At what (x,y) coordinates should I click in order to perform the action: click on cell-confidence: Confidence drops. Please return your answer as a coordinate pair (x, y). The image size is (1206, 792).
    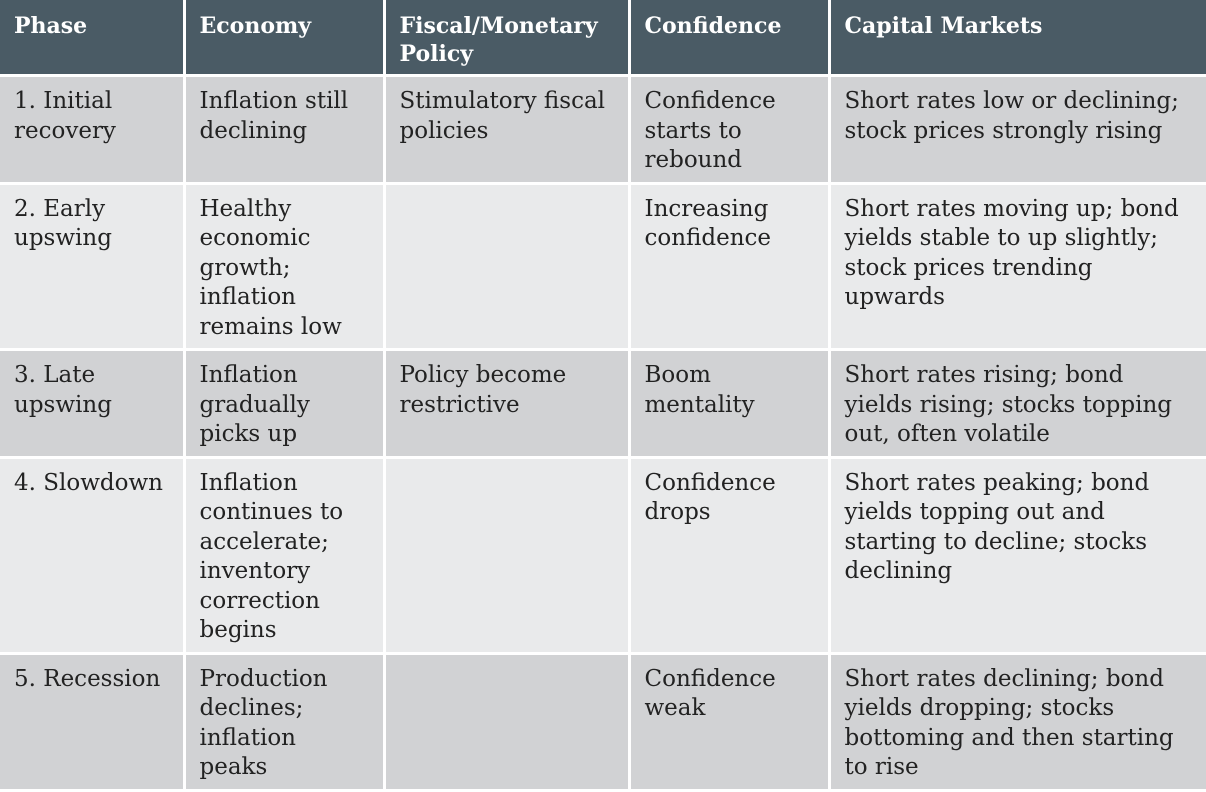
    Looking at the image, I should click on (730, 556).